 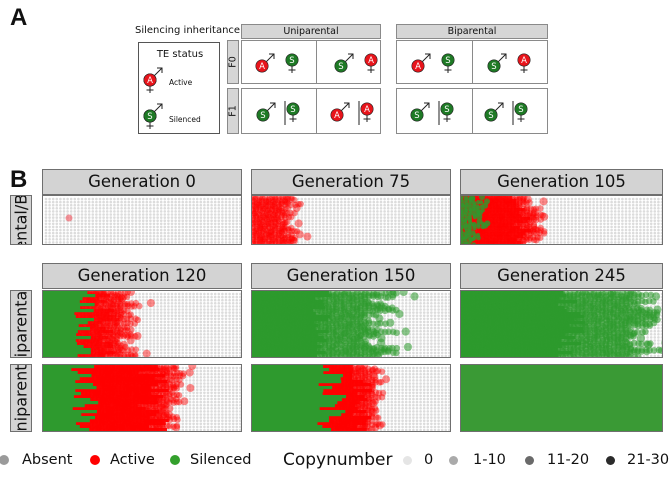 I want to click on absent-grid, so click(x=351, y=220).